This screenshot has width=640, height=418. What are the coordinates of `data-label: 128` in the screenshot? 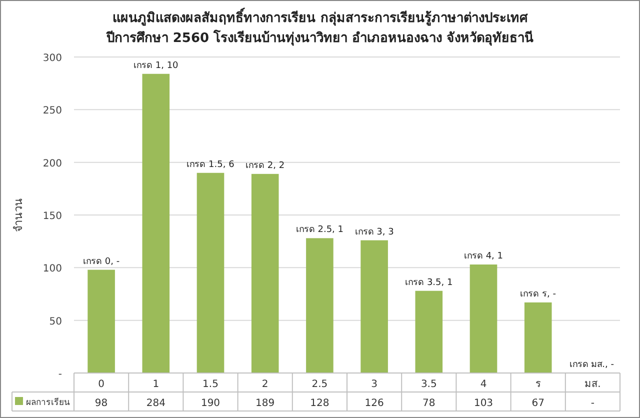 It's located at (320, 403).